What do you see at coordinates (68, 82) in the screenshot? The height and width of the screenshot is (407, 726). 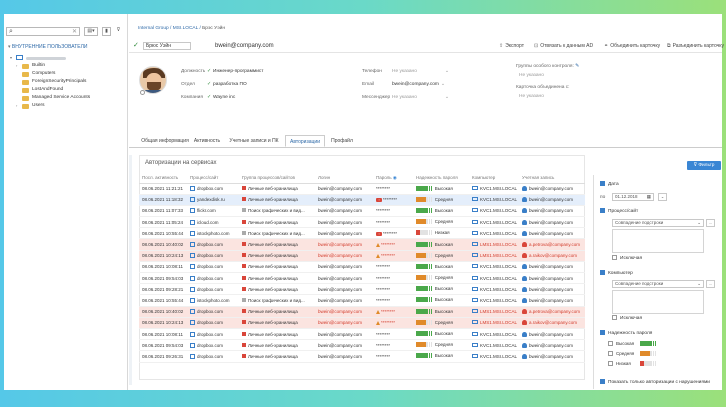 I see `tree-item: ForeignSecurityPrincipals` at bounding box center [68, 82].